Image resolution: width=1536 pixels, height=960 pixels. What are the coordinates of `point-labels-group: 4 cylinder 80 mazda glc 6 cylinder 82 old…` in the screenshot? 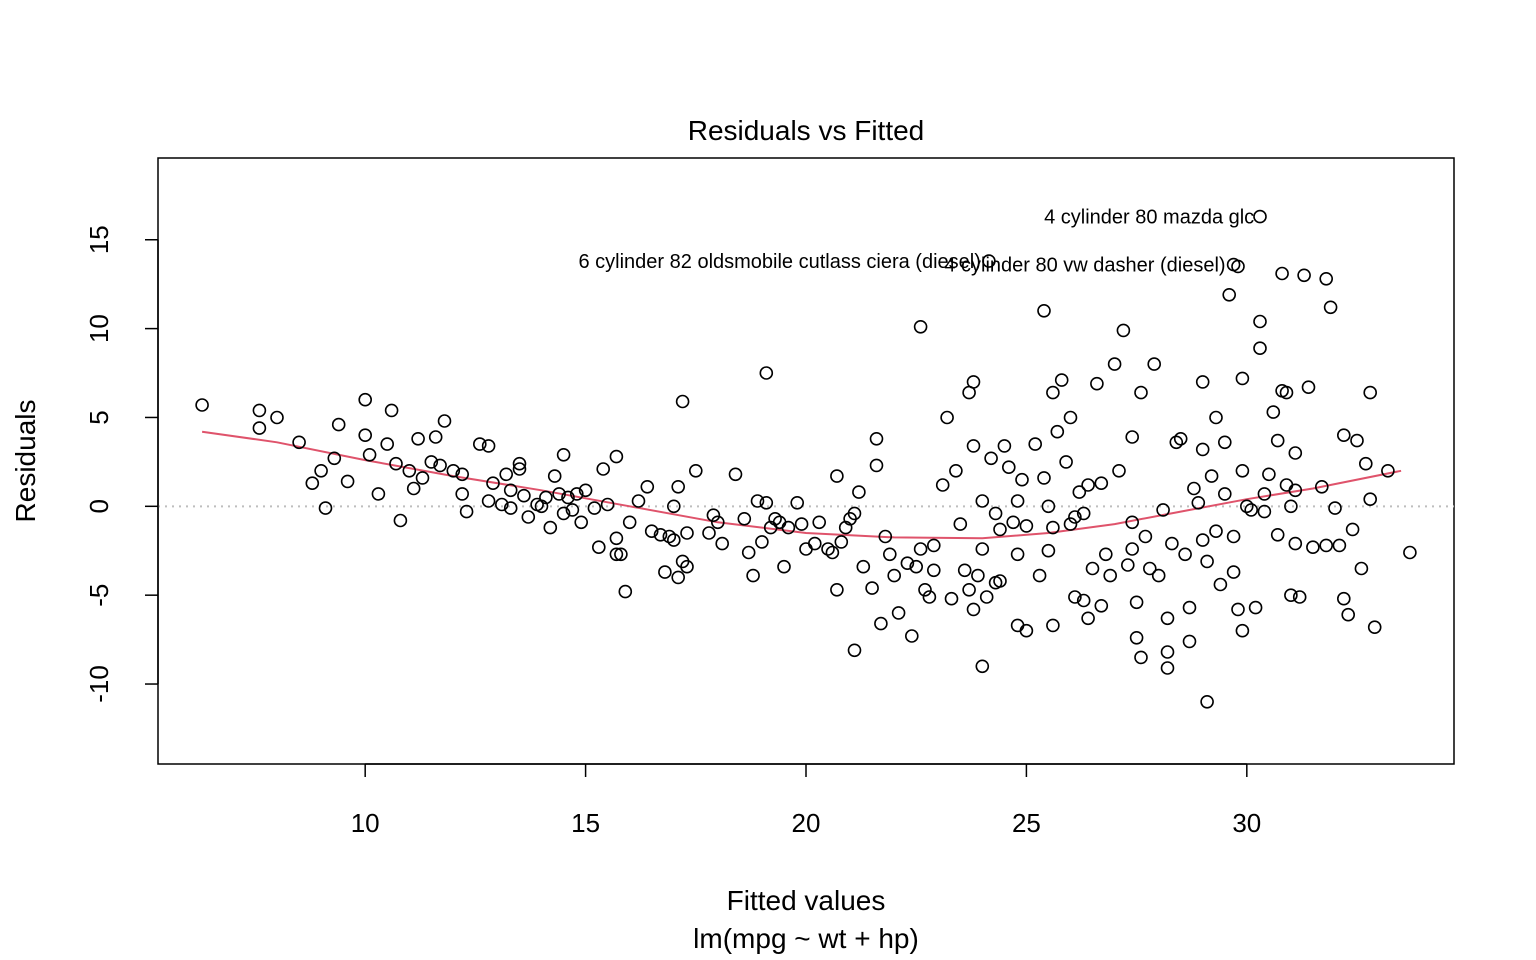 It's located at (916, 242).